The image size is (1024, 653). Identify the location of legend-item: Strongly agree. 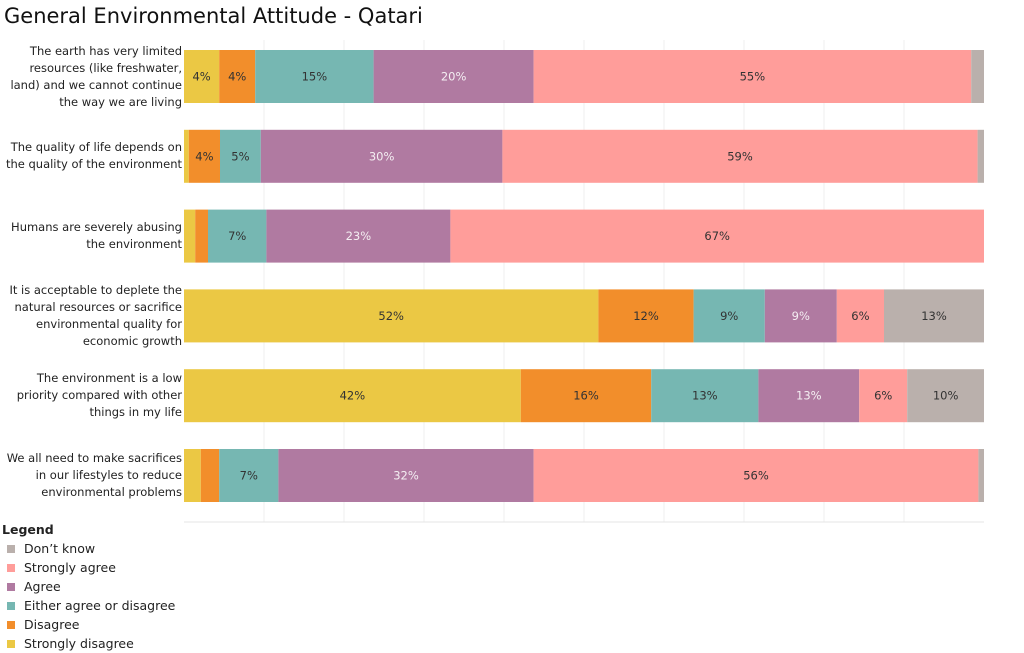
(88, 567).